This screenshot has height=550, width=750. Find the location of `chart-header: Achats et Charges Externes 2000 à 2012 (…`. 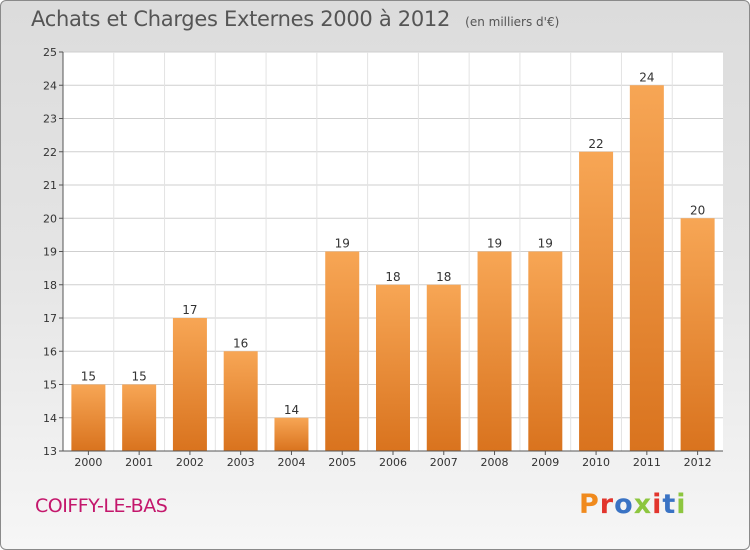

chart-header: Achats et Charges Externes 2000 à 2012 (… is located at coordinates (295, 19).